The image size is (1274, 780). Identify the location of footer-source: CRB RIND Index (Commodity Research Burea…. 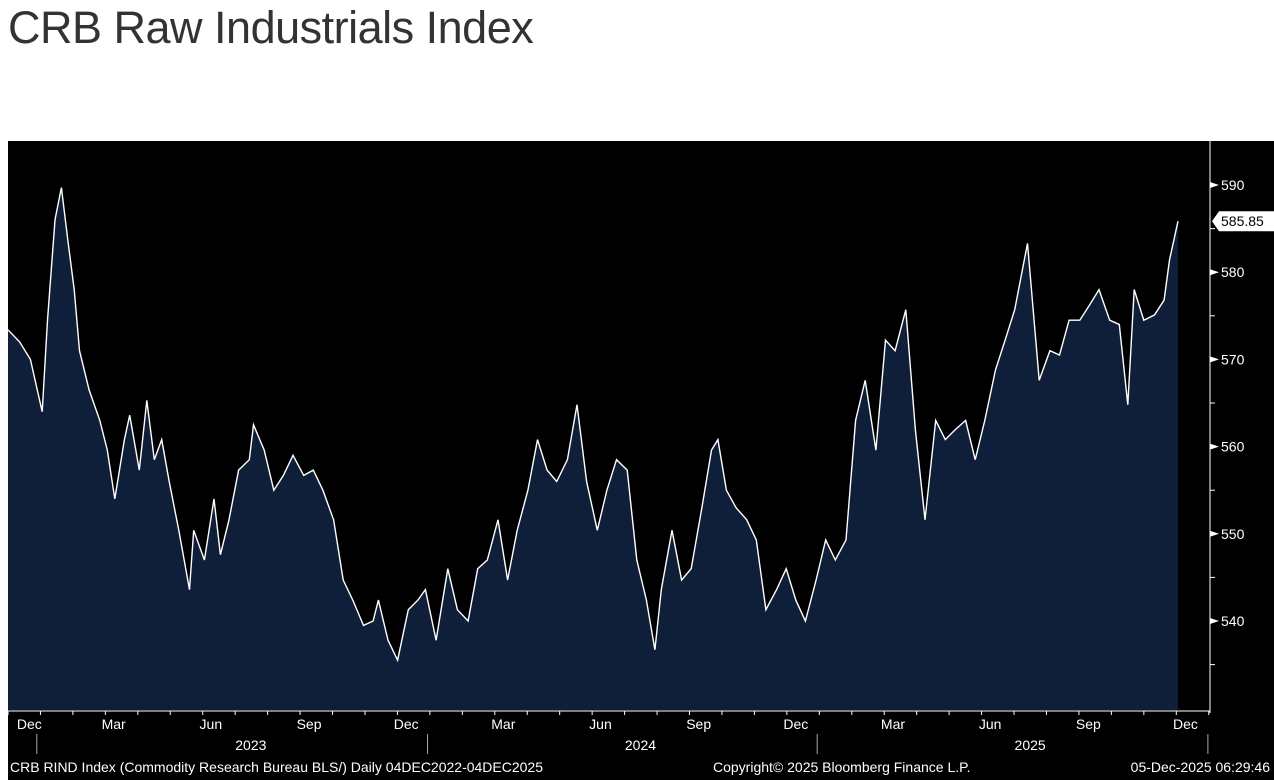
(276, 767).